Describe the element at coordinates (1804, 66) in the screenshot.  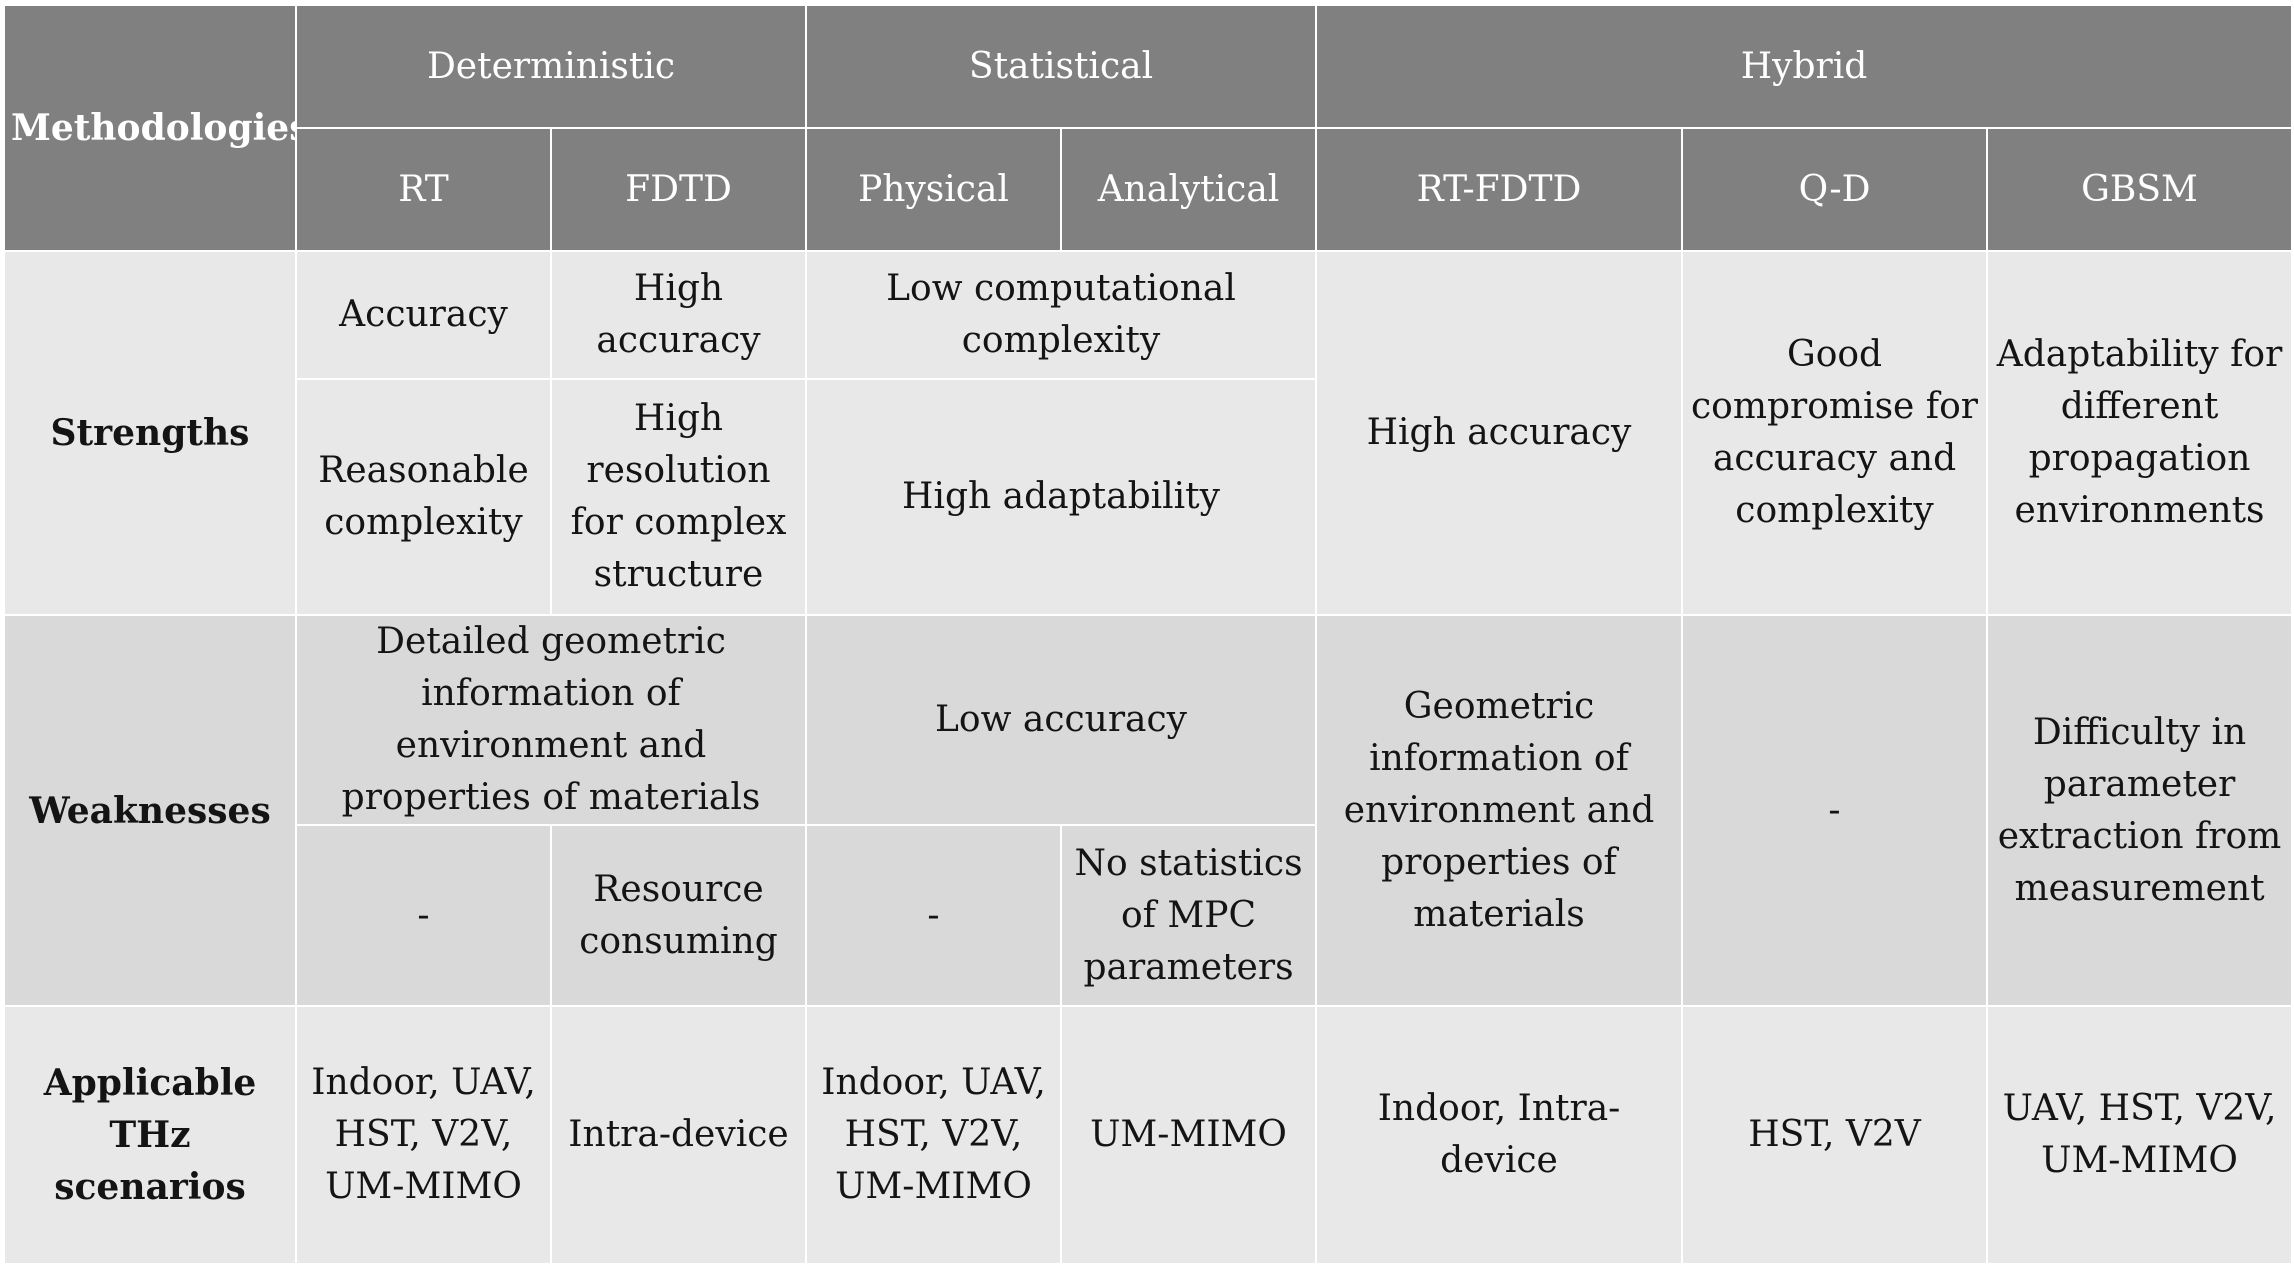
I see `group-header-hybrid: Hybrid` at that location.